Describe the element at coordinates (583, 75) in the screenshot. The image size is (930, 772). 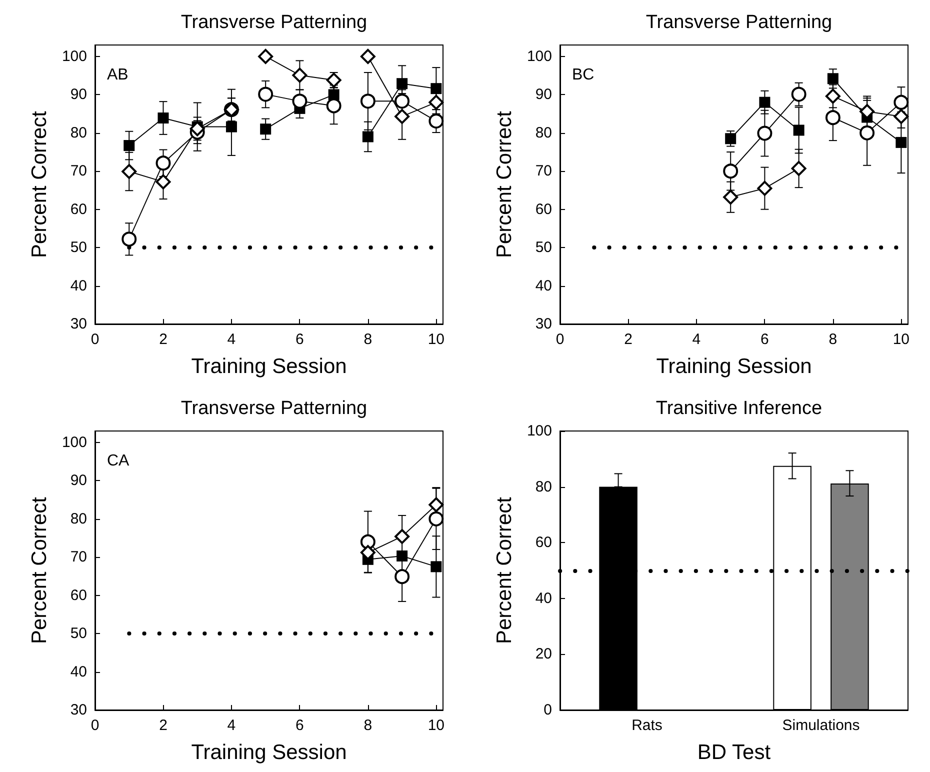
I see `annotation: BC` at that location.